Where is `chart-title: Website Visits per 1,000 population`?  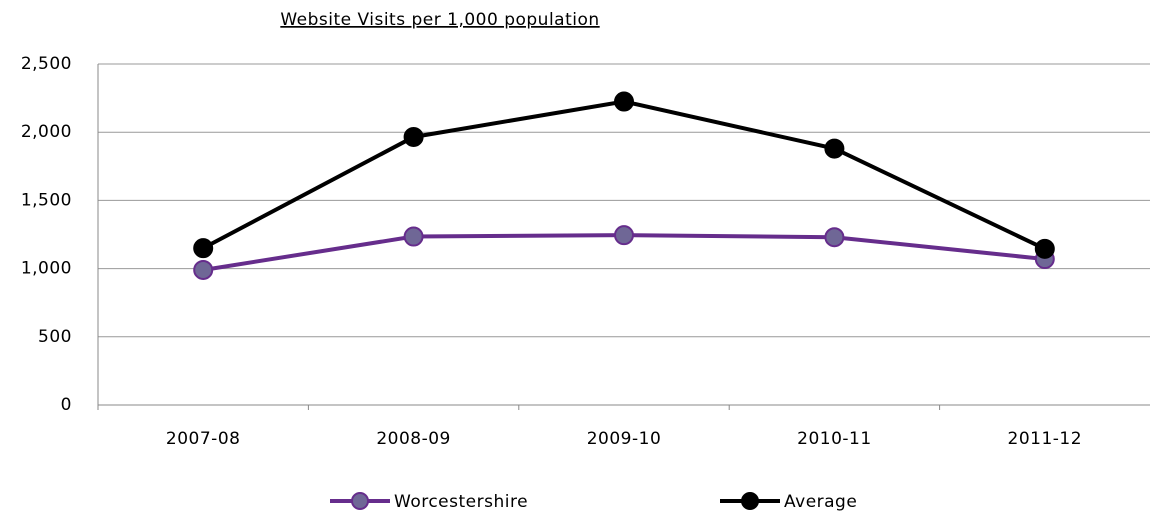
chart-title: Website Visits per 1,000 population is located at coordinates (439, 20).